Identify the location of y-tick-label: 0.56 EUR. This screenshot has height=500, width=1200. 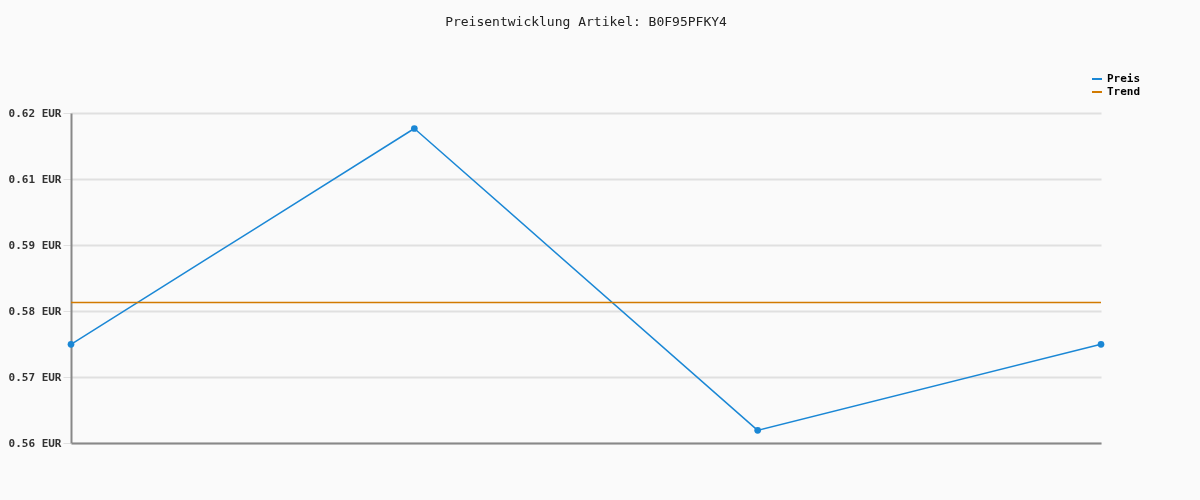
(35, 443).